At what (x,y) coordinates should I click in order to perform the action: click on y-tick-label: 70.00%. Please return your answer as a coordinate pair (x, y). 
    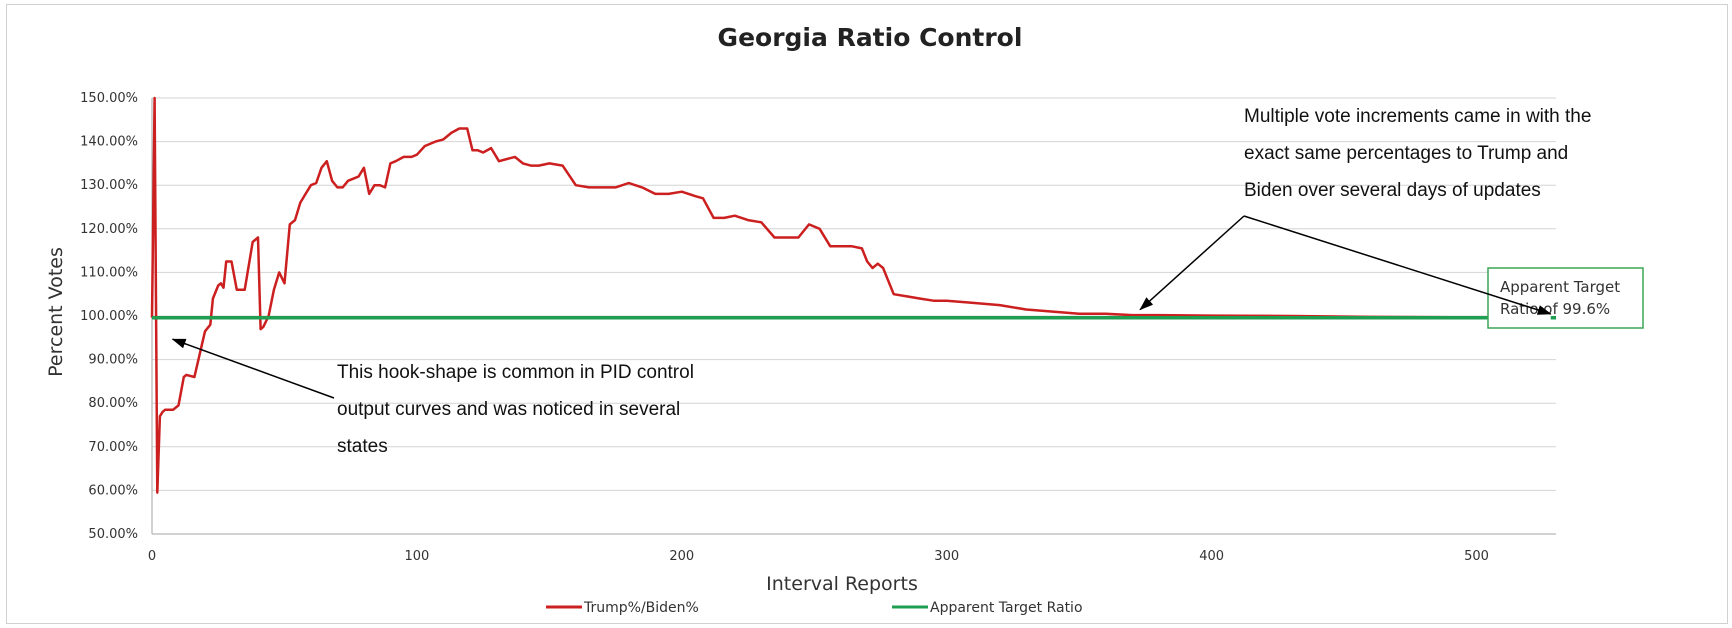
    Looking at the image, I should click on (113, 447).